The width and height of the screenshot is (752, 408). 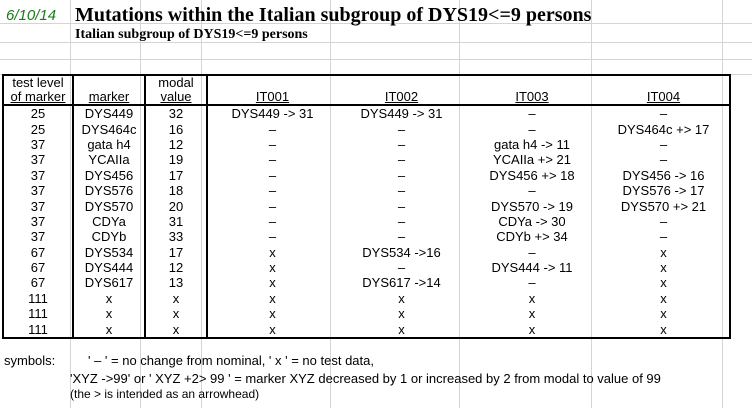 What do you see at coordinates (176, 113) in the screenshot?
I see `cell-modal-value: 32` at bounding box center [176, 113].